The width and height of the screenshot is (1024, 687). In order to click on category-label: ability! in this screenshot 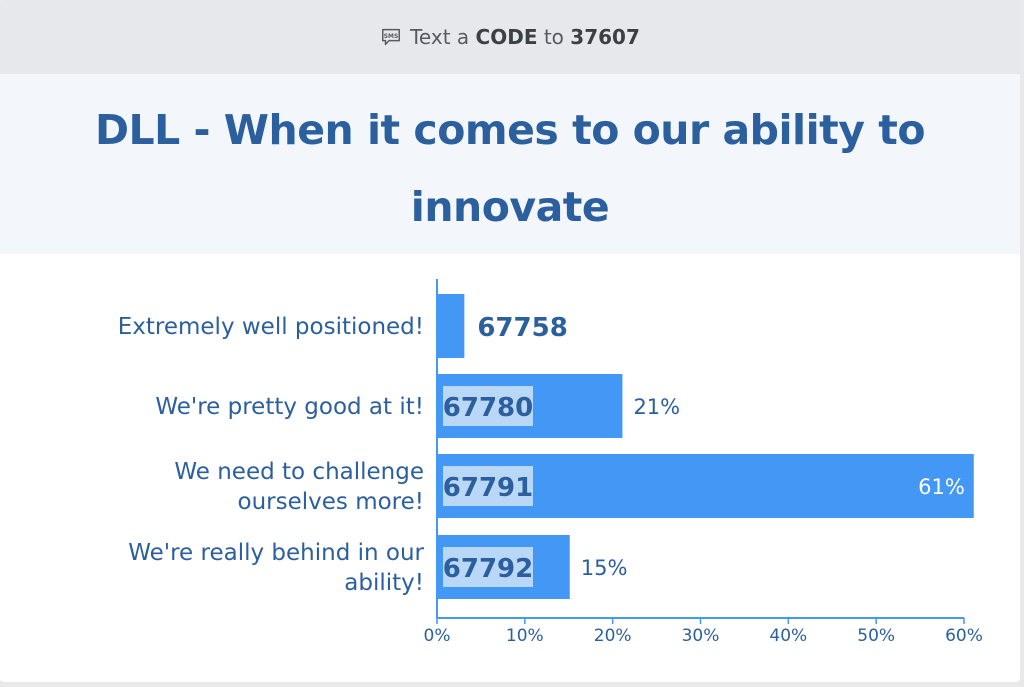, I will do `click(384, 583)`.